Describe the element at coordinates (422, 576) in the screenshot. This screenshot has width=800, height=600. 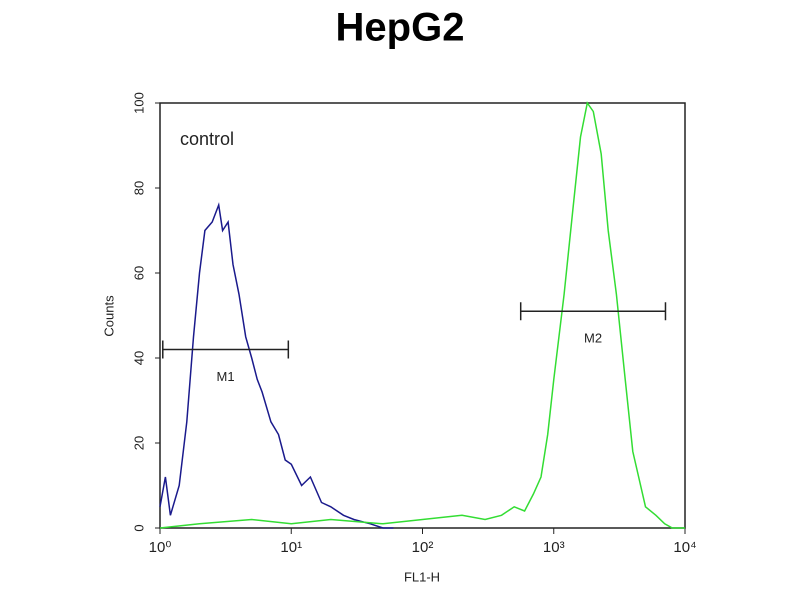
I see `x-axis-label: FL1-H` at that location.